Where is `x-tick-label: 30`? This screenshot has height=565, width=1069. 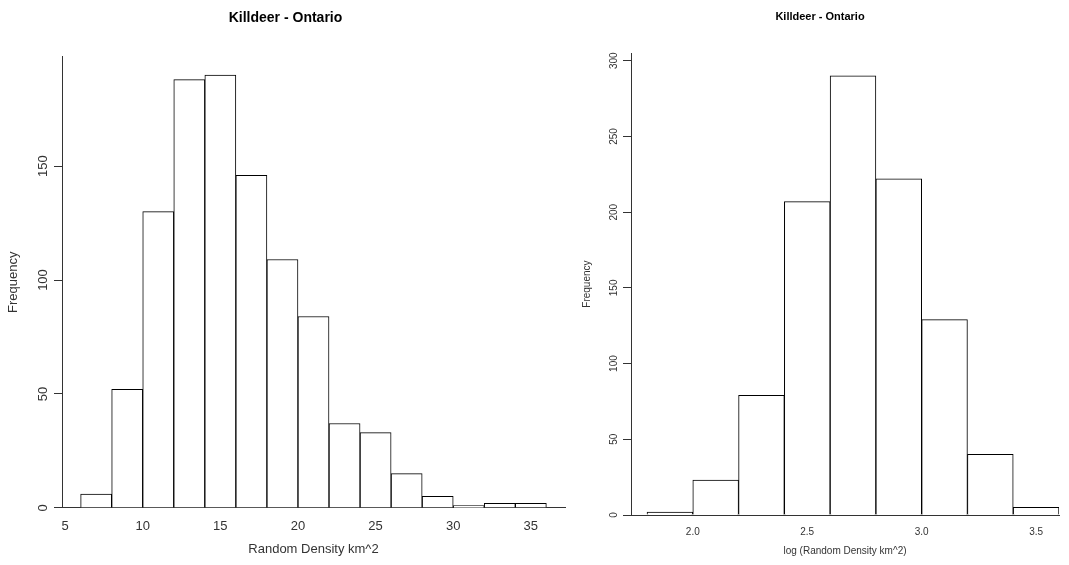 x-tick-label: 30 is located at coordinates (453, 526).